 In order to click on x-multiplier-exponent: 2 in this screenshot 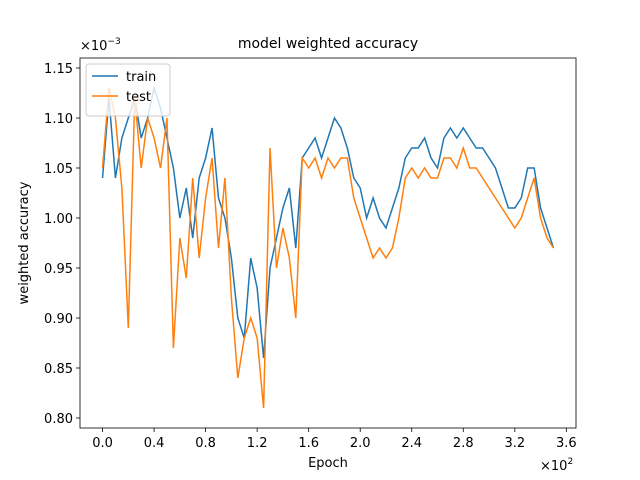, I will do `click(570, 462)`.